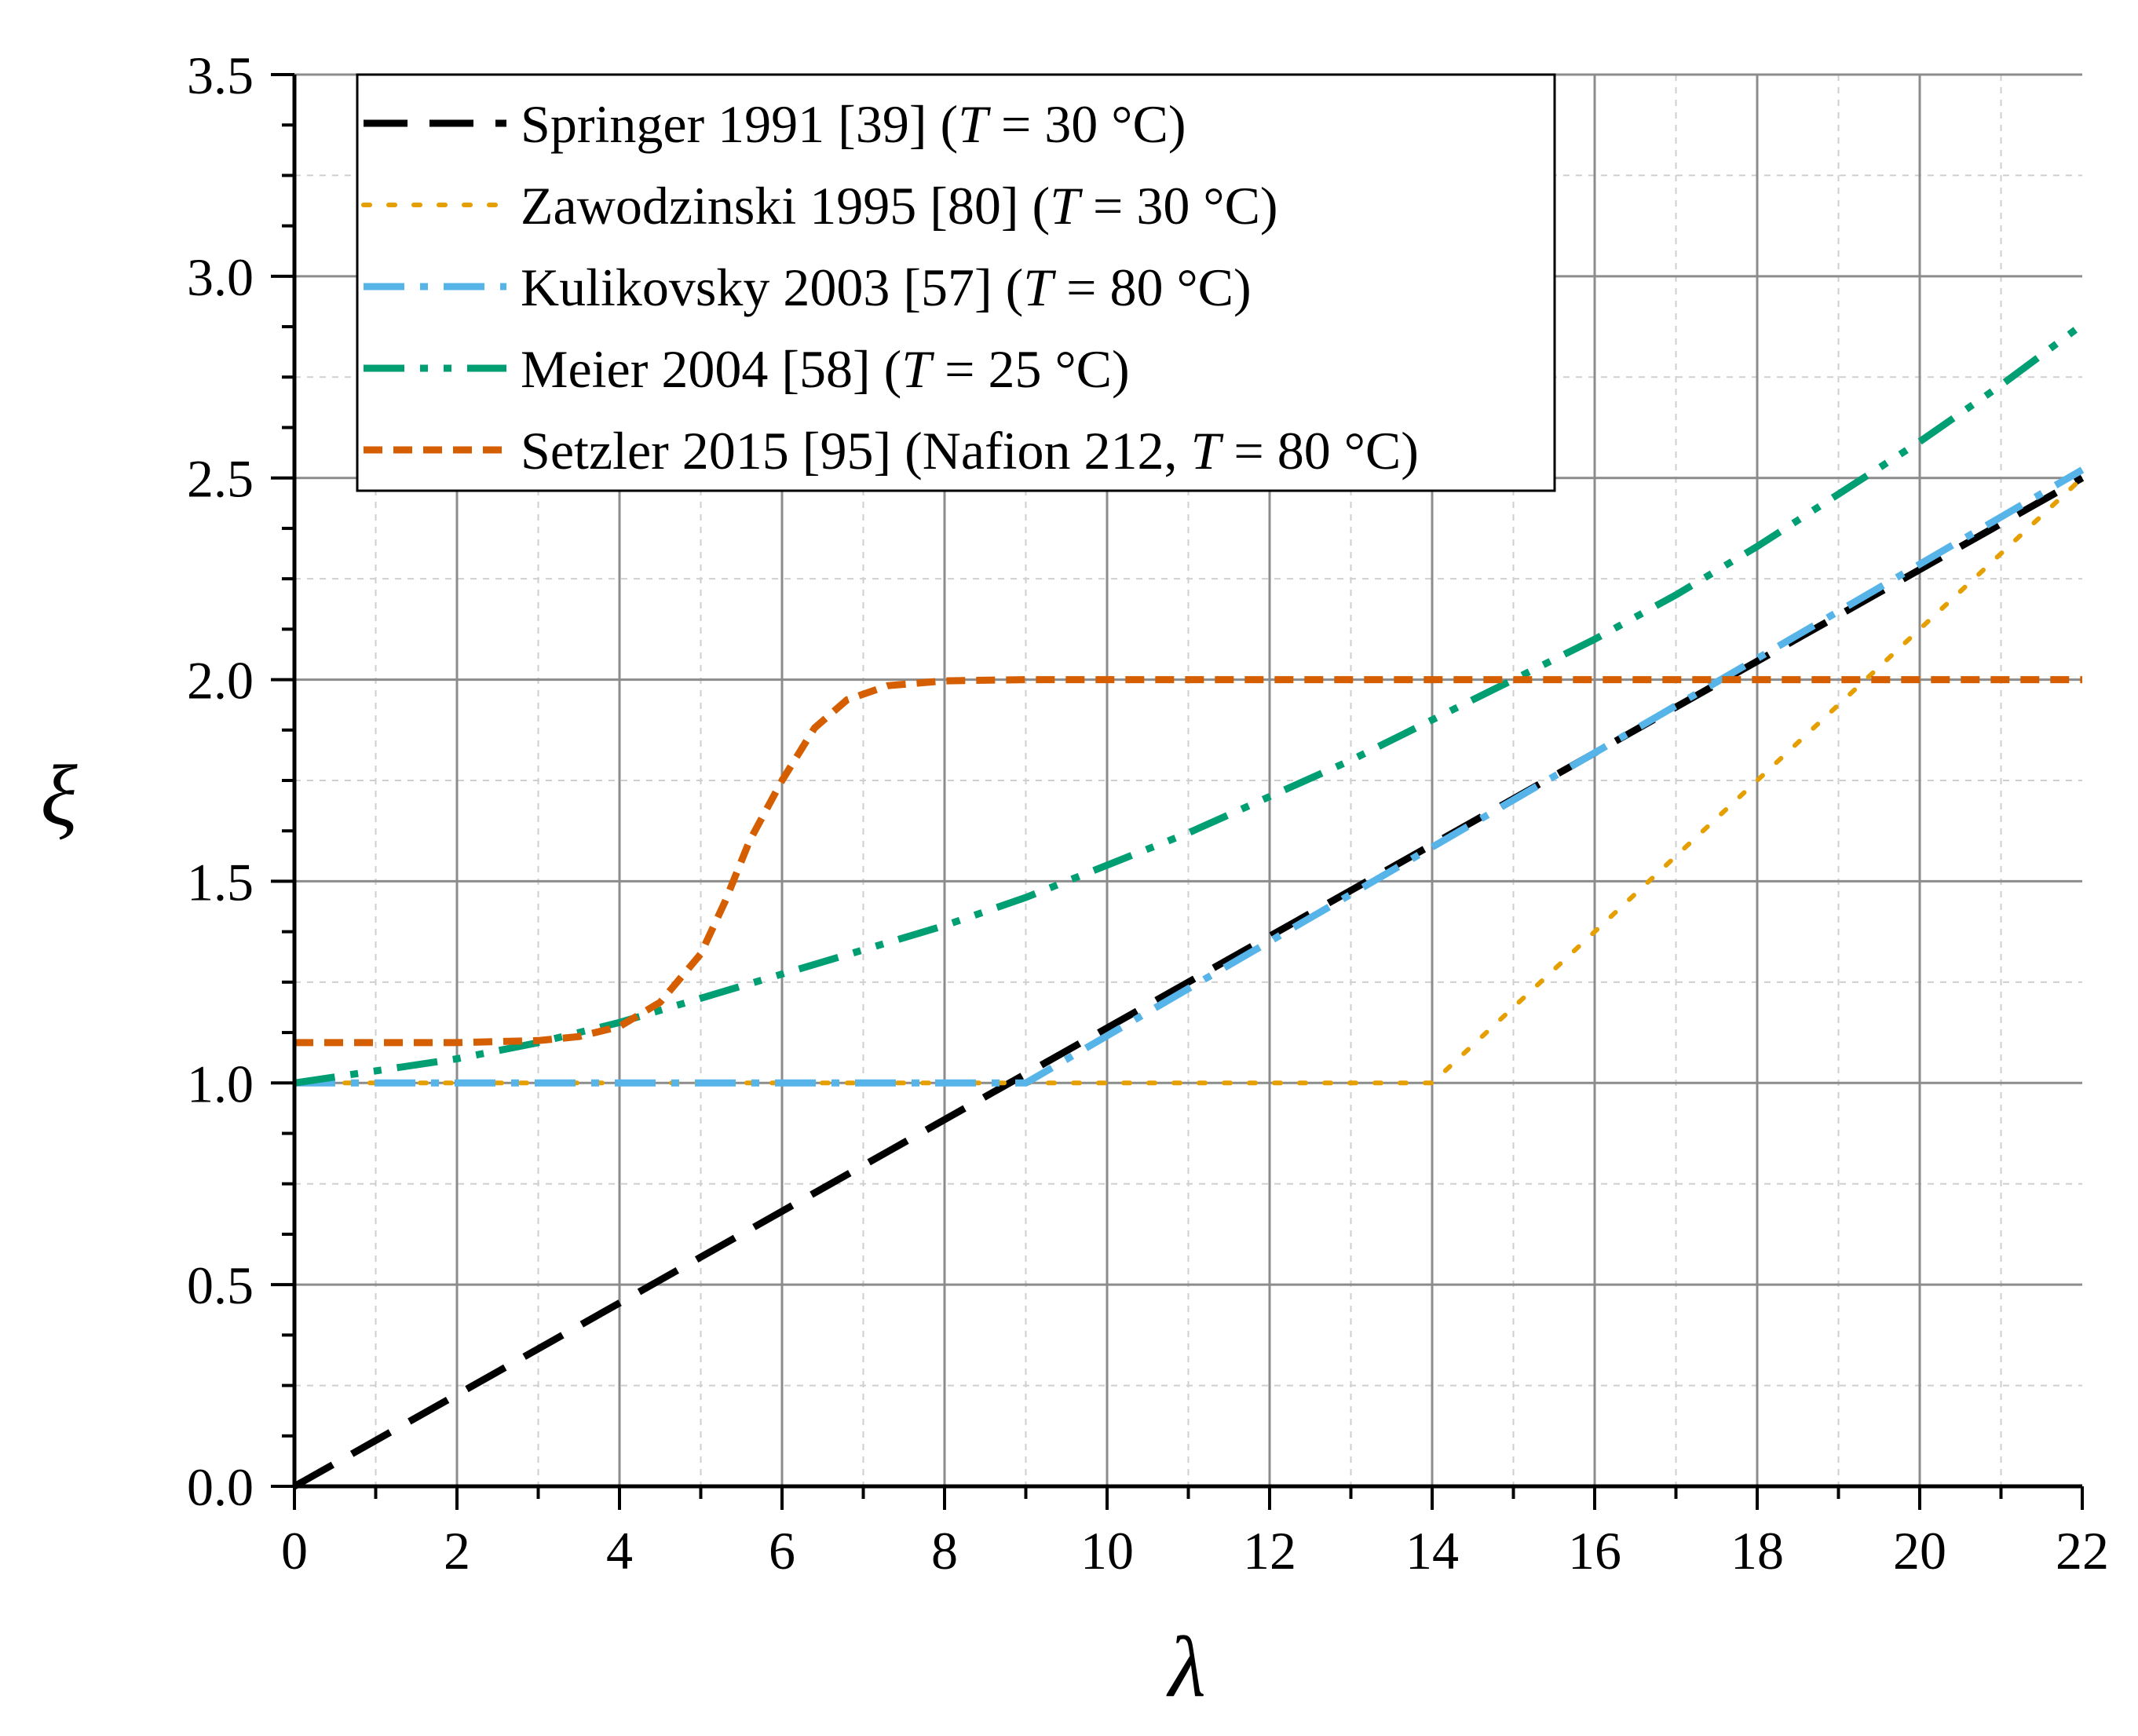 The width and height of the screenshot is (2138, 1736). I want to click on x-tick-label: 8, so click(945, 1551).